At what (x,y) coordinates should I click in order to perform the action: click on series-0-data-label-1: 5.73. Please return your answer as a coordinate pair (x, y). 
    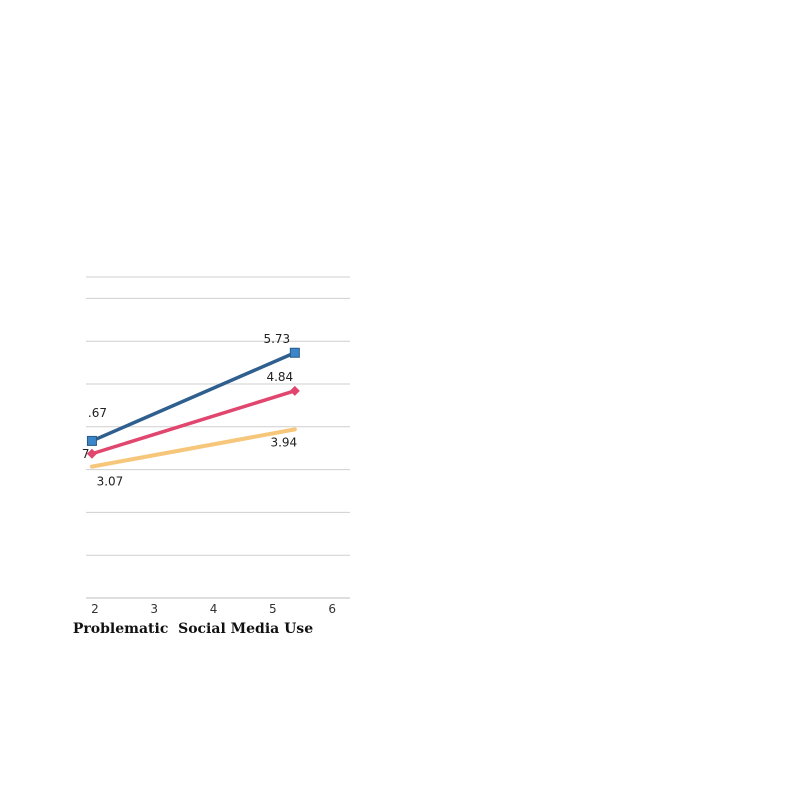
    Looking at the image, I should click on (276, 339).